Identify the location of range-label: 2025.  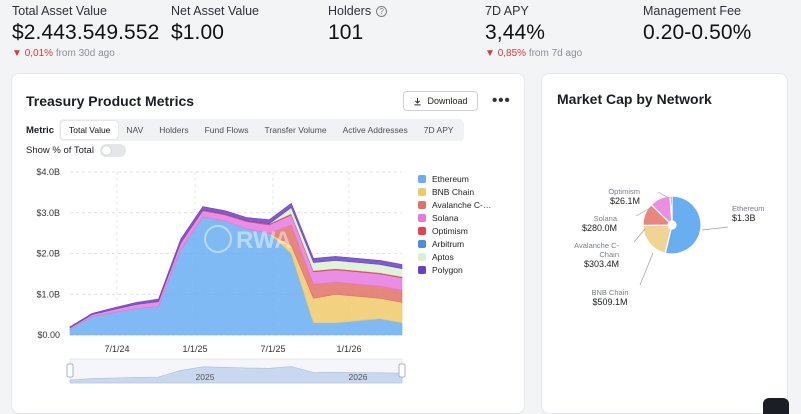
(205, 377).